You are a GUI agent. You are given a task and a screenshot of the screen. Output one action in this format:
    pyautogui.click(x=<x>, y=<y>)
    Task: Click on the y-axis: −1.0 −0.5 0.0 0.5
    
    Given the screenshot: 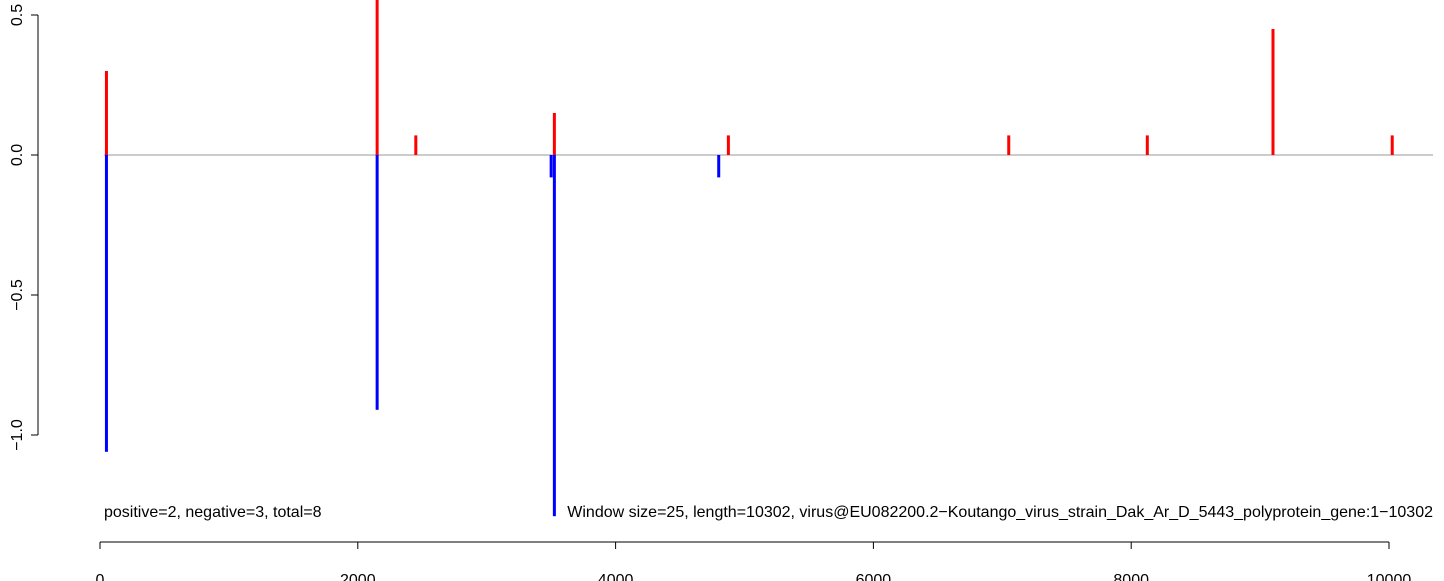 What is the action you would take?
    pyautogui.click(x=23, y=227)
    